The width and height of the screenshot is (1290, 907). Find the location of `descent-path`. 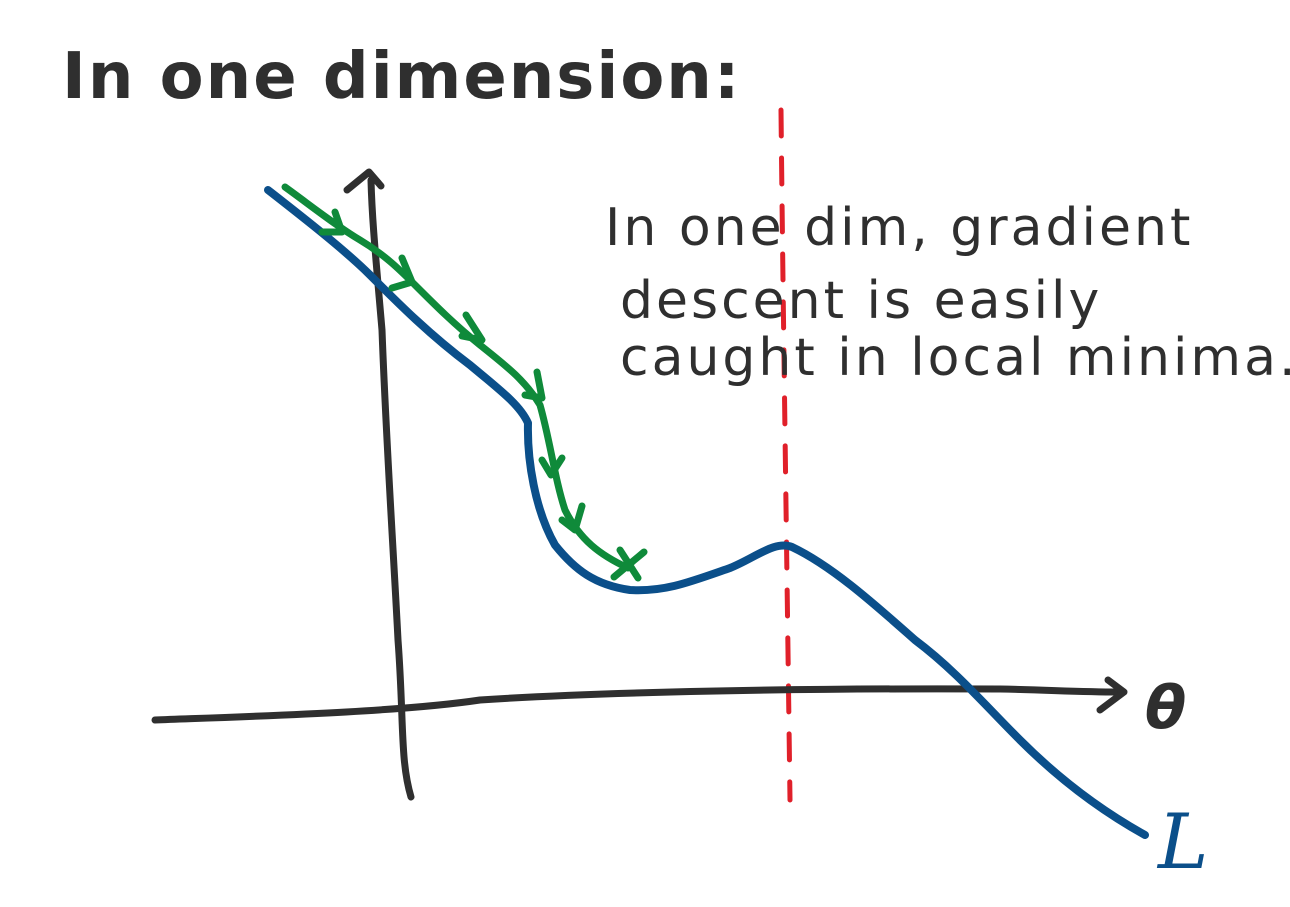

descent-path is located at coordinates (456, 377).